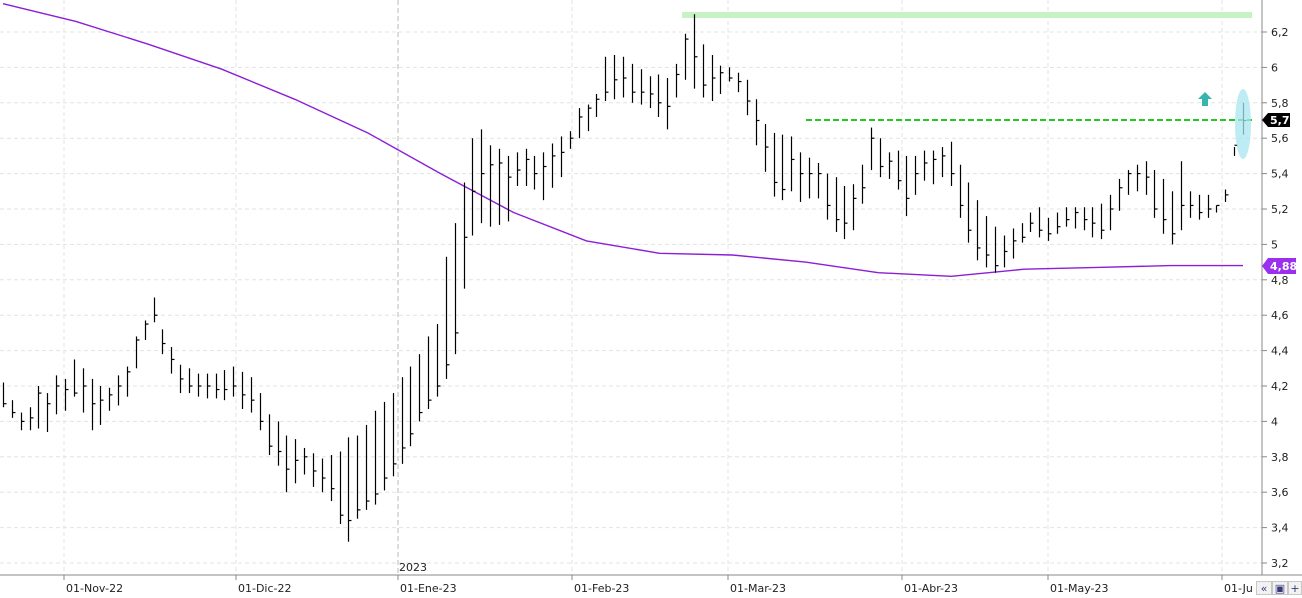  What do you see at coordinates (1238, 588) in the screenshot?
I see `x-tick-label: 01-Ju` at bounding box center [1238, 588].